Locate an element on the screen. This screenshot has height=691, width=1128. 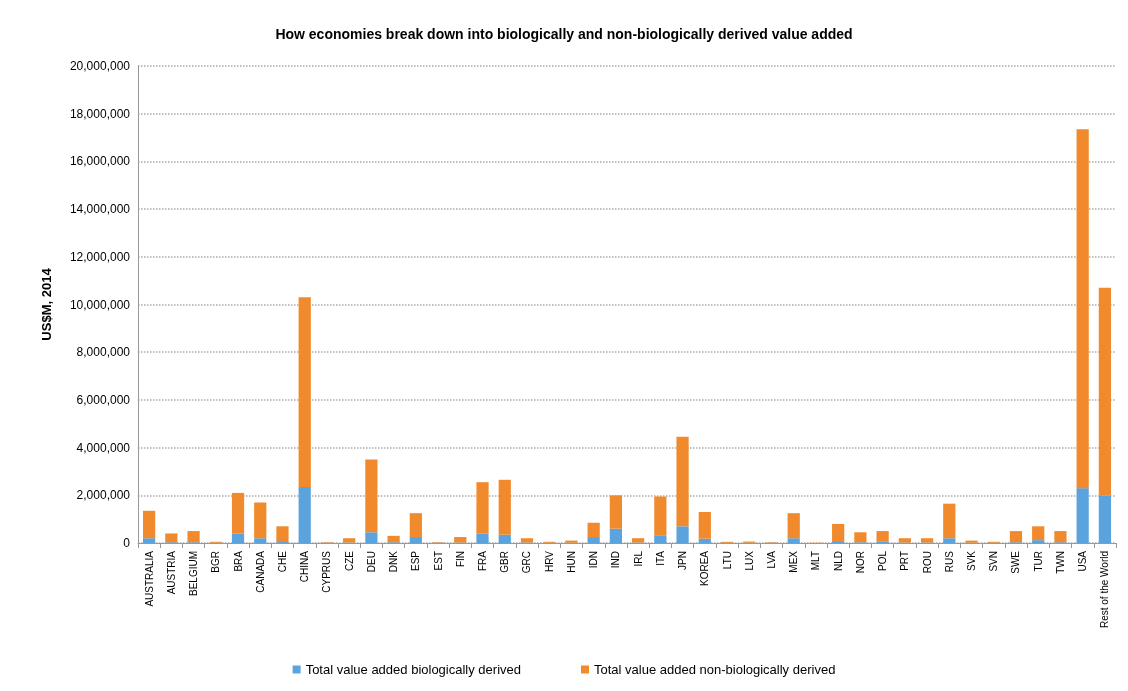
x-tick-label: AUSTRALIA is located at coordinates (149, 578).